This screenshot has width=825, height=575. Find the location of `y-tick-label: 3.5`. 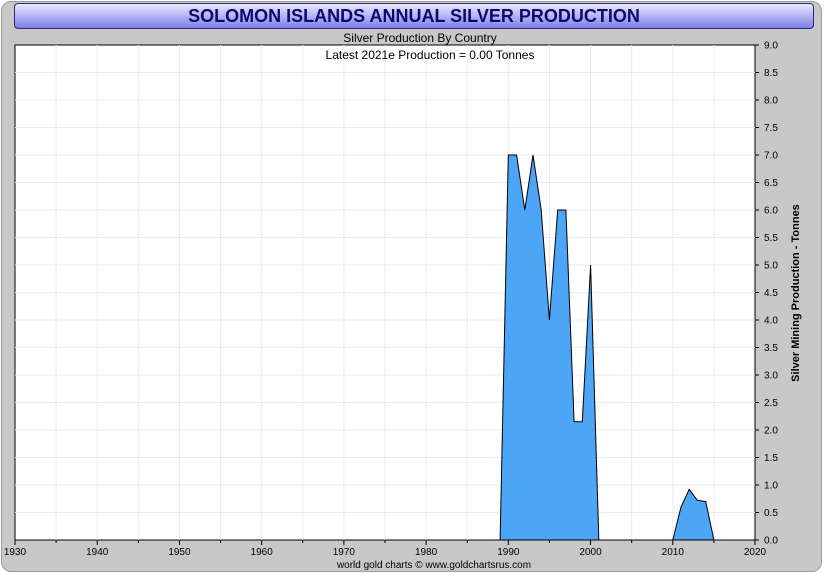

y-tick-label: 3.5 is located at coordinates (771, 348).